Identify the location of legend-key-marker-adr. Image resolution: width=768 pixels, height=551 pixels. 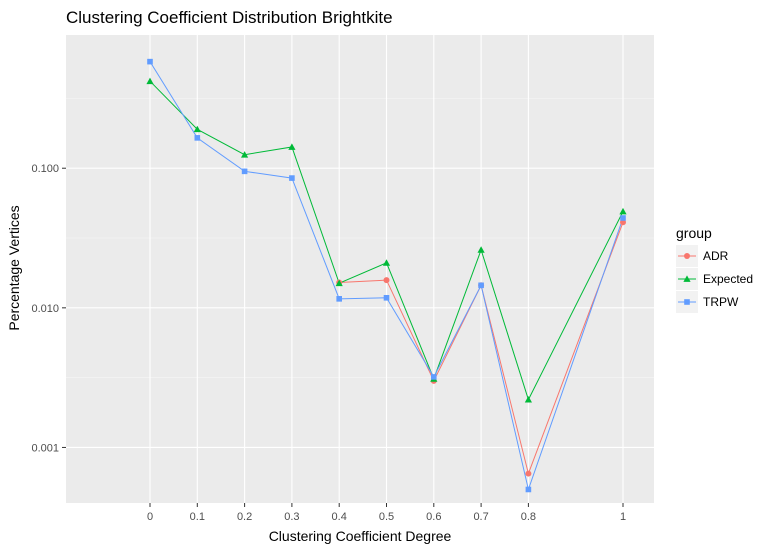
(687, 256).